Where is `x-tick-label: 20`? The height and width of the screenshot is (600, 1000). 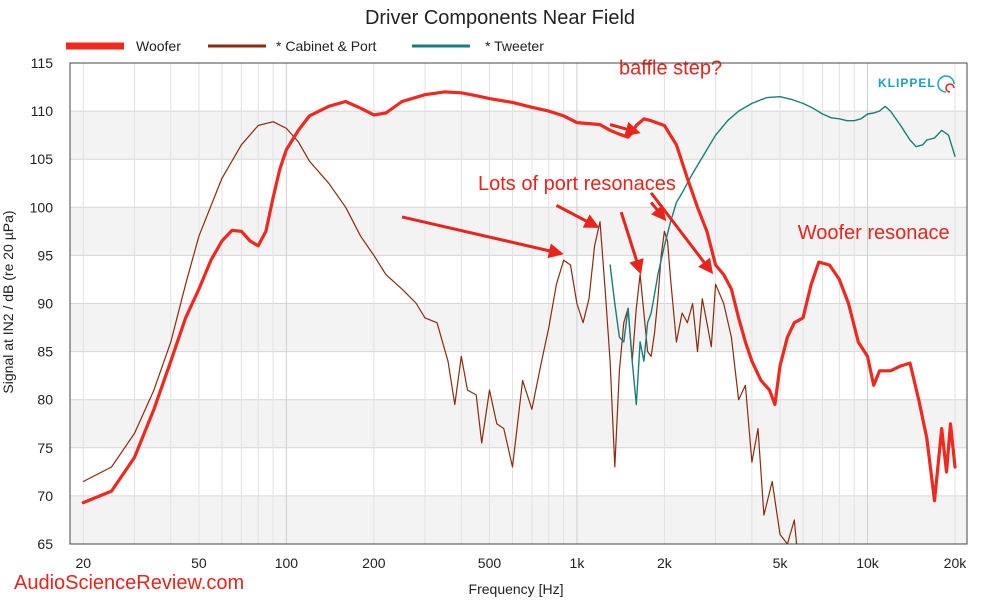
x-tick-label: 20 is located at coordinates (84, 563).